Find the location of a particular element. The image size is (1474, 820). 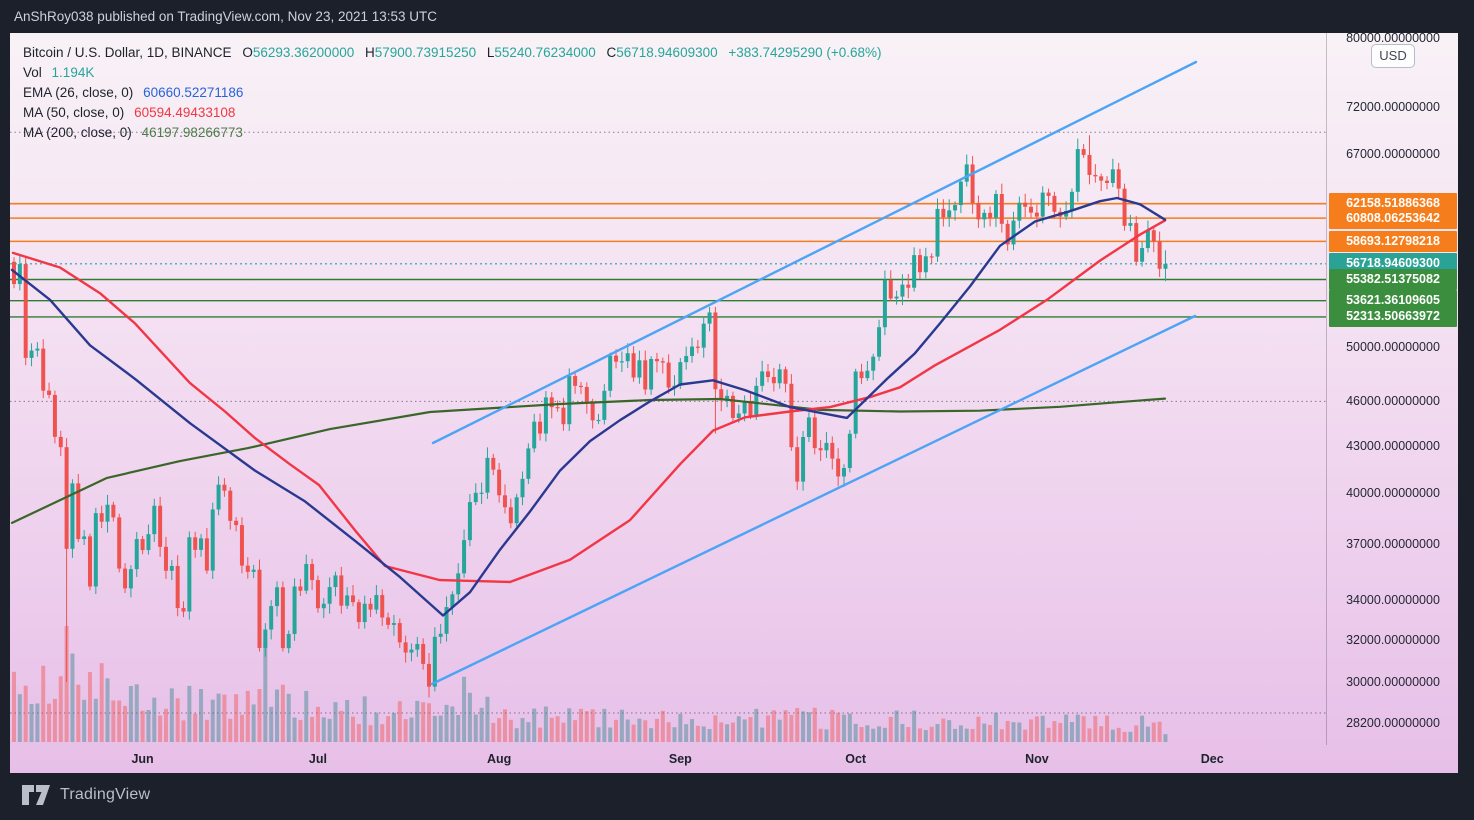

price-axis-tick: 37000.00000000 is located at coordinates (1393, 544).